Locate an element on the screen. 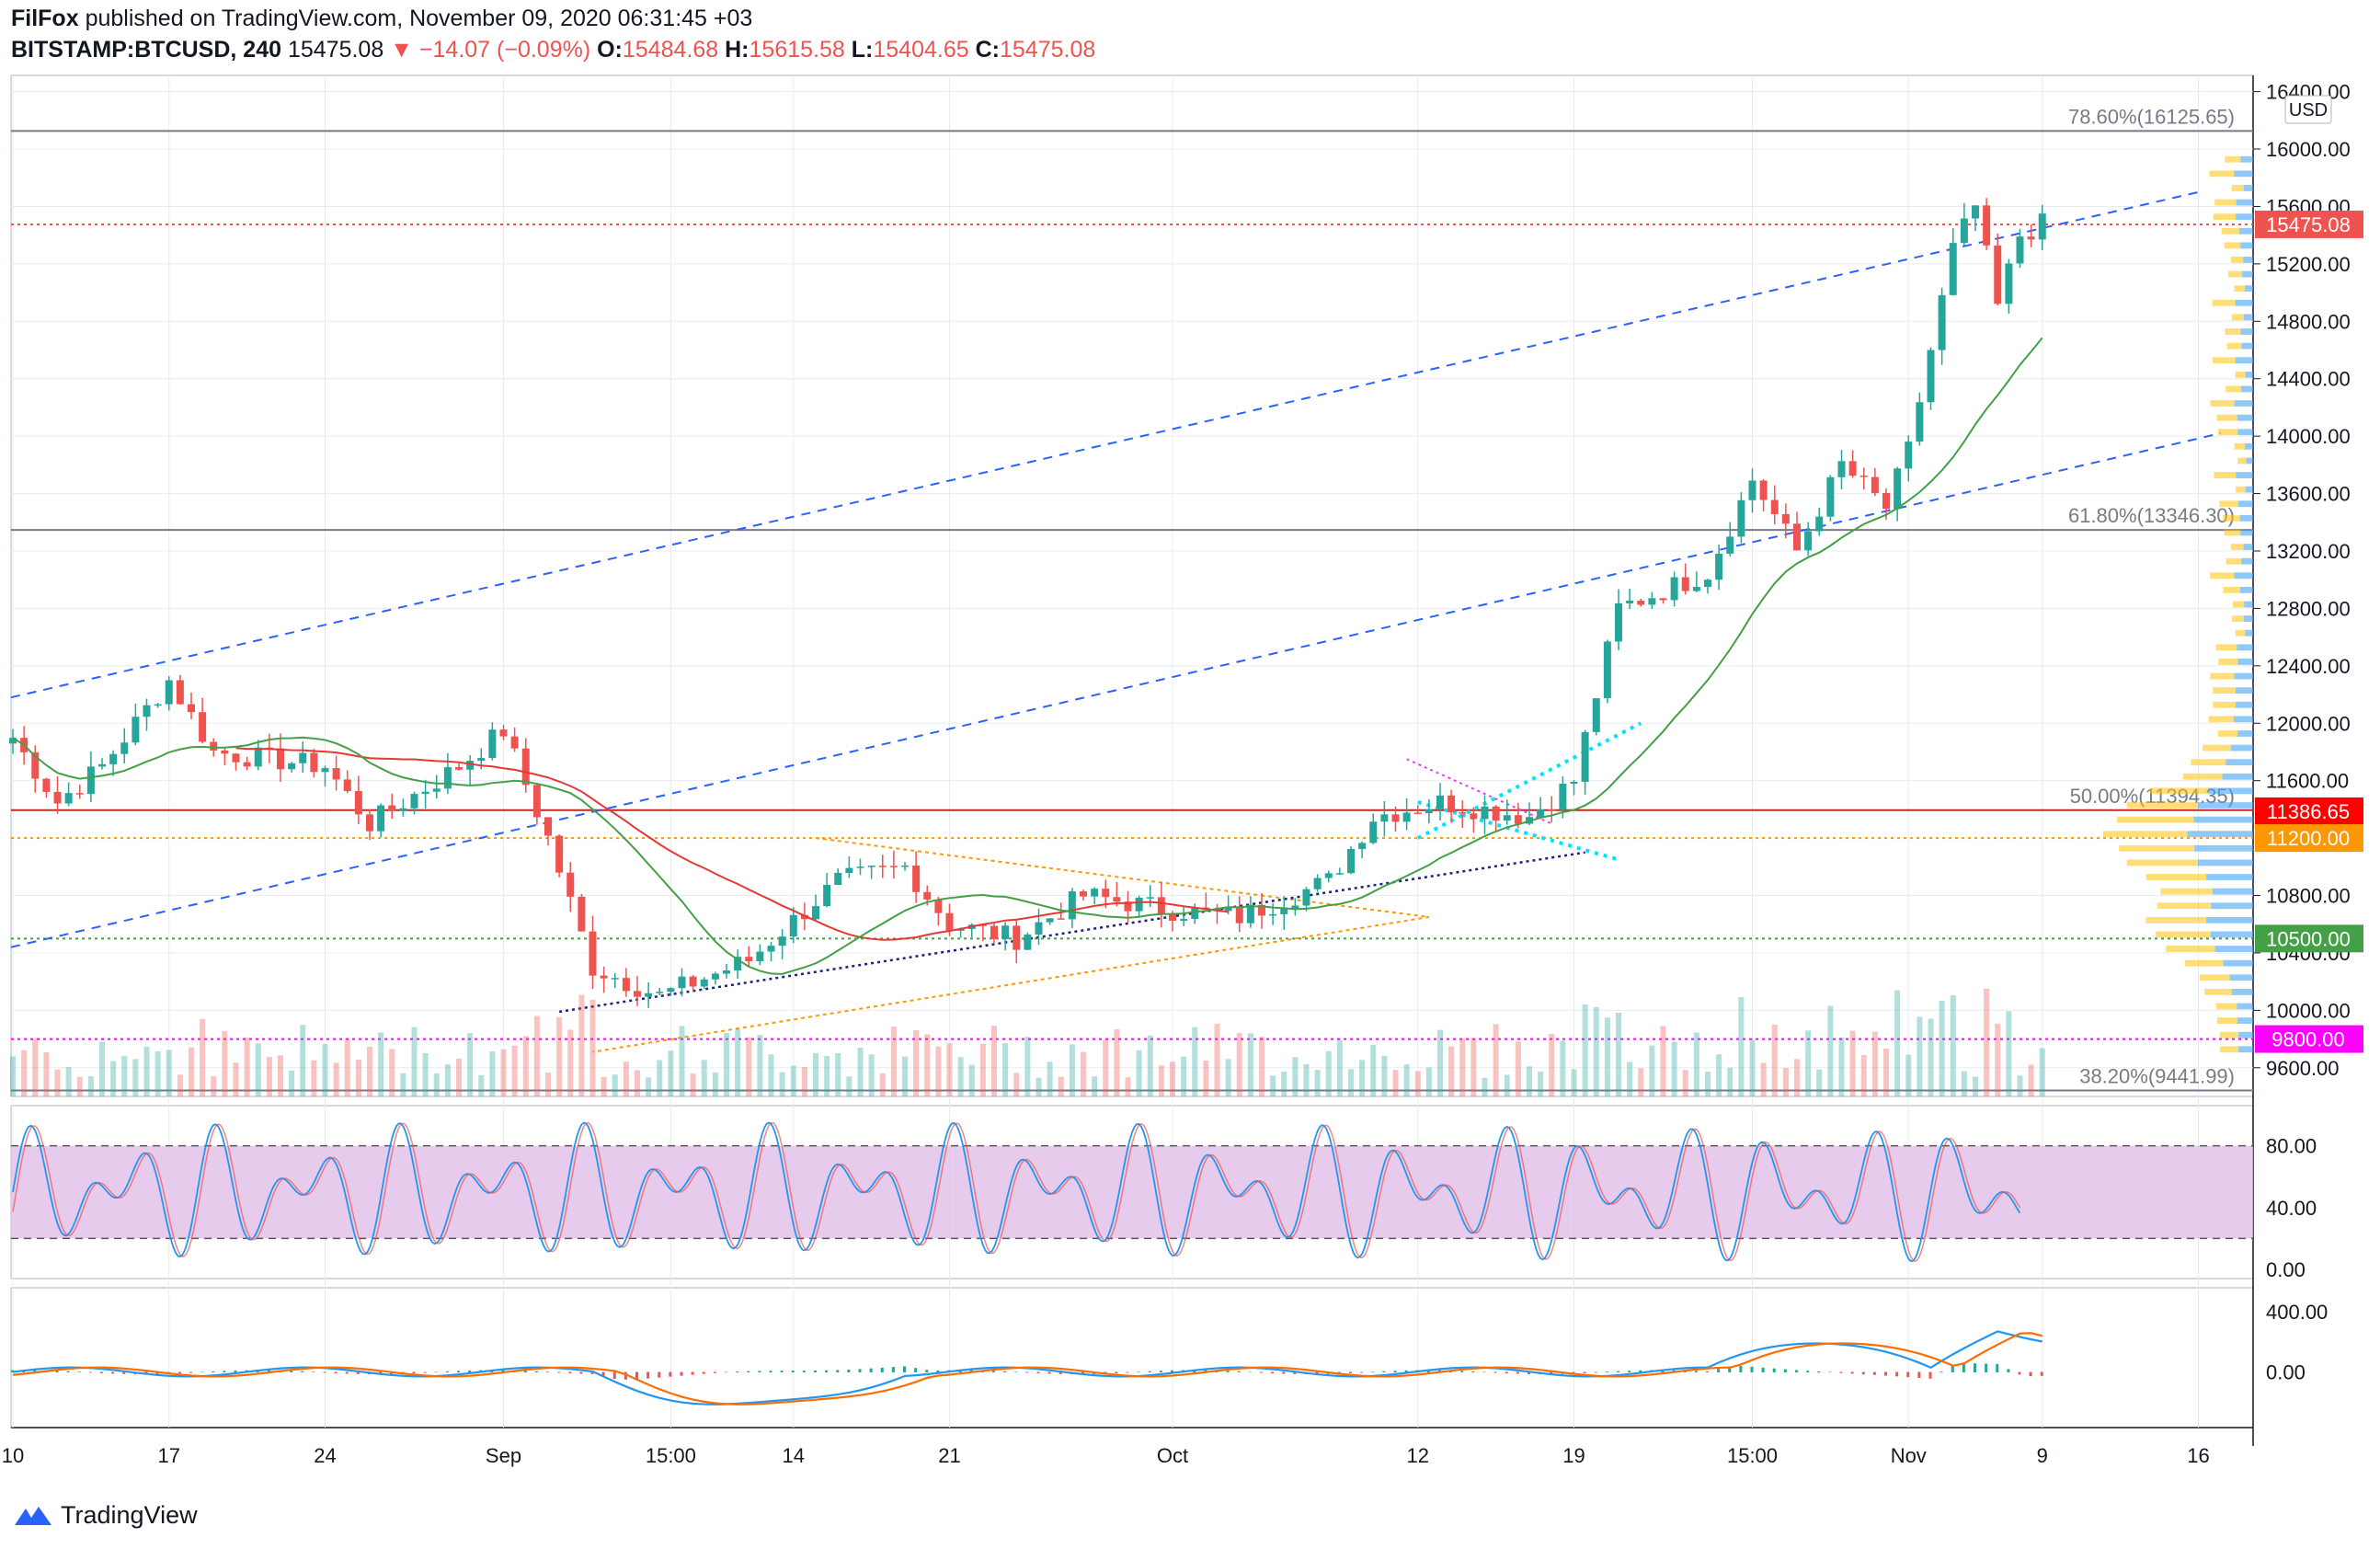 Image resolution: width=2380 pixels, height=1549 pixels. flag-lower-line is located at coordinates (1518, 831).